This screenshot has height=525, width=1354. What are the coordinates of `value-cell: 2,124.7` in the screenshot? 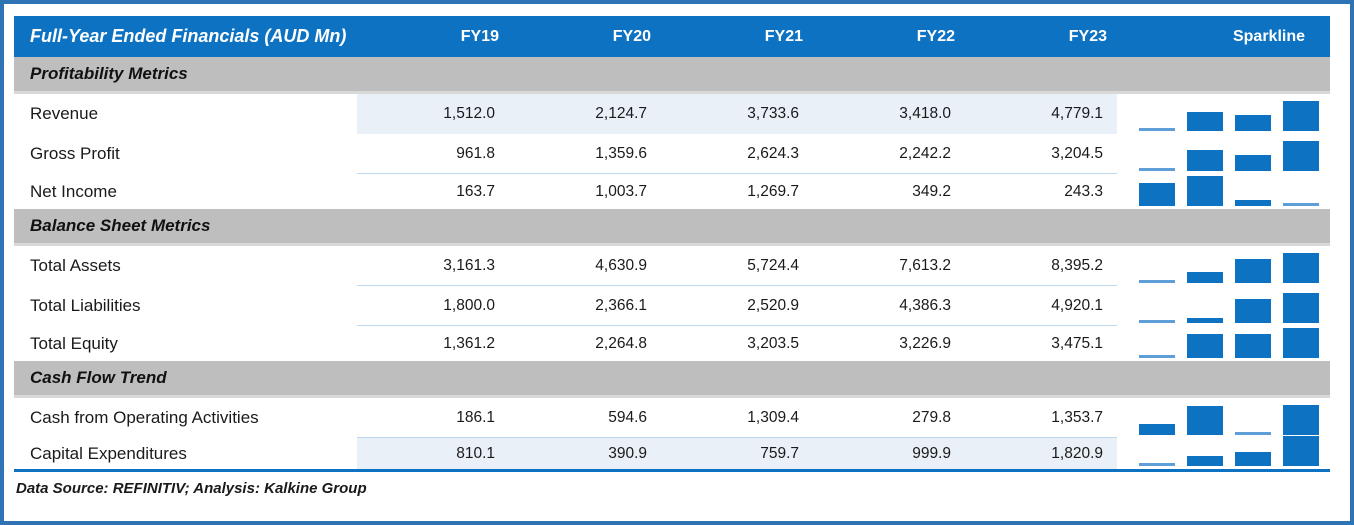 It's located at (621, 113).